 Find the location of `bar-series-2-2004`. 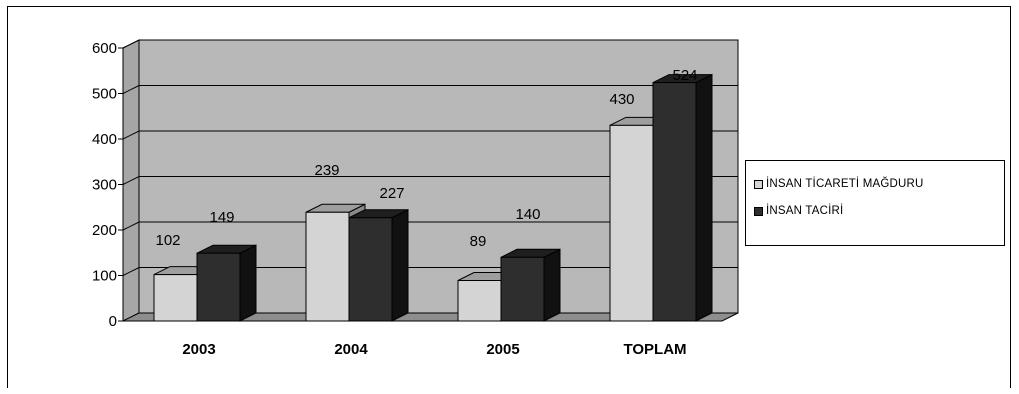

bar-series-2-2004 is located at coordinates (378, 265).